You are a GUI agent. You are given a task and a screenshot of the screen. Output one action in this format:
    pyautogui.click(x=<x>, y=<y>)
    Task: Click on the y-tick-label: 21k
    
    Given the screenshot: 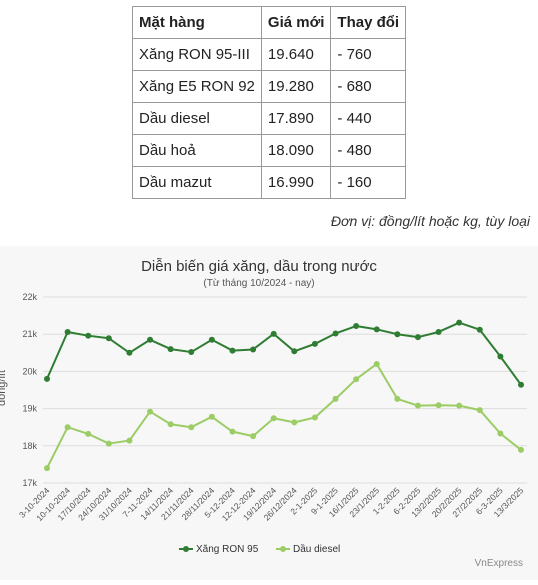 What is the action you would take?
    pyautogui.click(x=29, y=334)
    